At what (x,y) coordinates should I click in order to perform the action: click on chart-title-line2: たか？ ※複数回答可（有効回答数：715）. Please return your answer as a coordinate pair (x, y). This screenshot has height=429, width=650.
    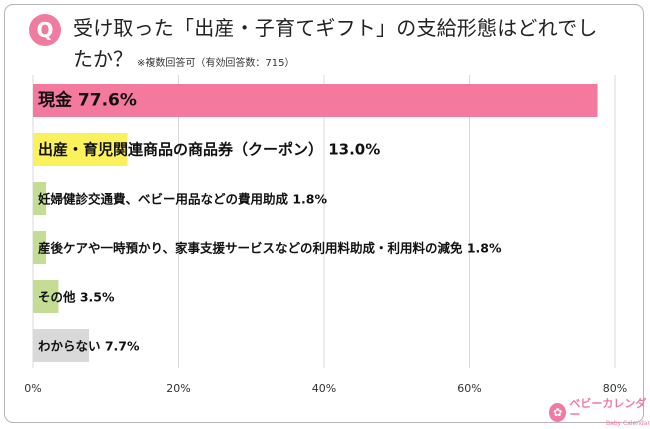
    Looking at the image, I should click on (183, 57).